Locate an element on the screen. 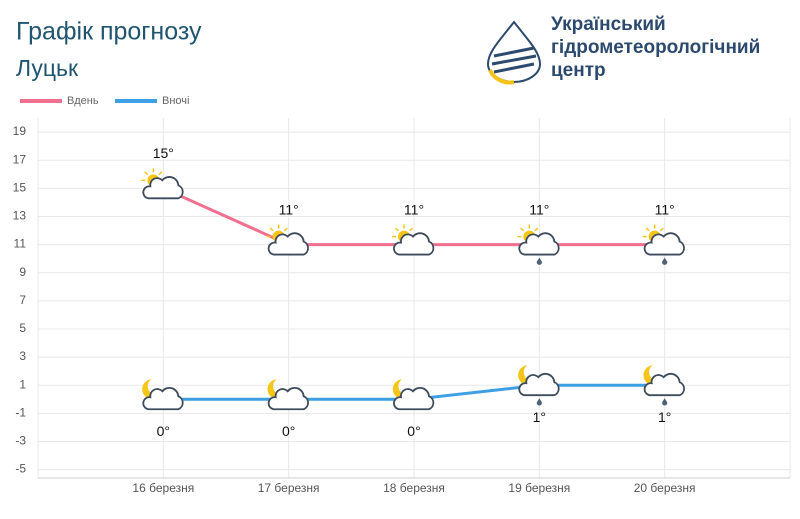  y-tick-label: 3 is located at coordinates (22, 356).